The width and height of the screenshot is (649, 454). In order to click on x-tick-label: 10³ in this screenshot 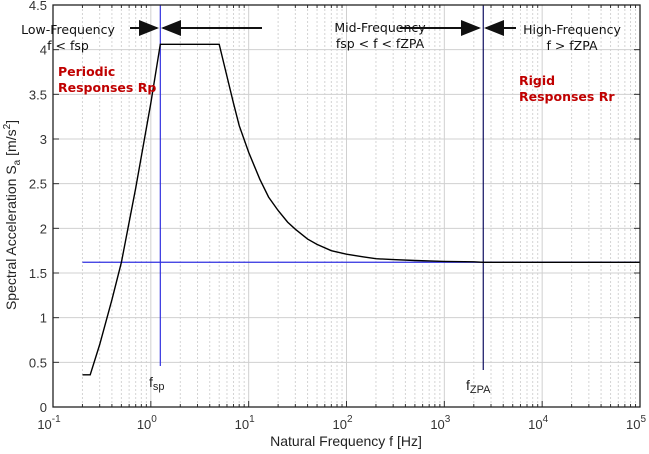, I will do `click(440, 423)`.